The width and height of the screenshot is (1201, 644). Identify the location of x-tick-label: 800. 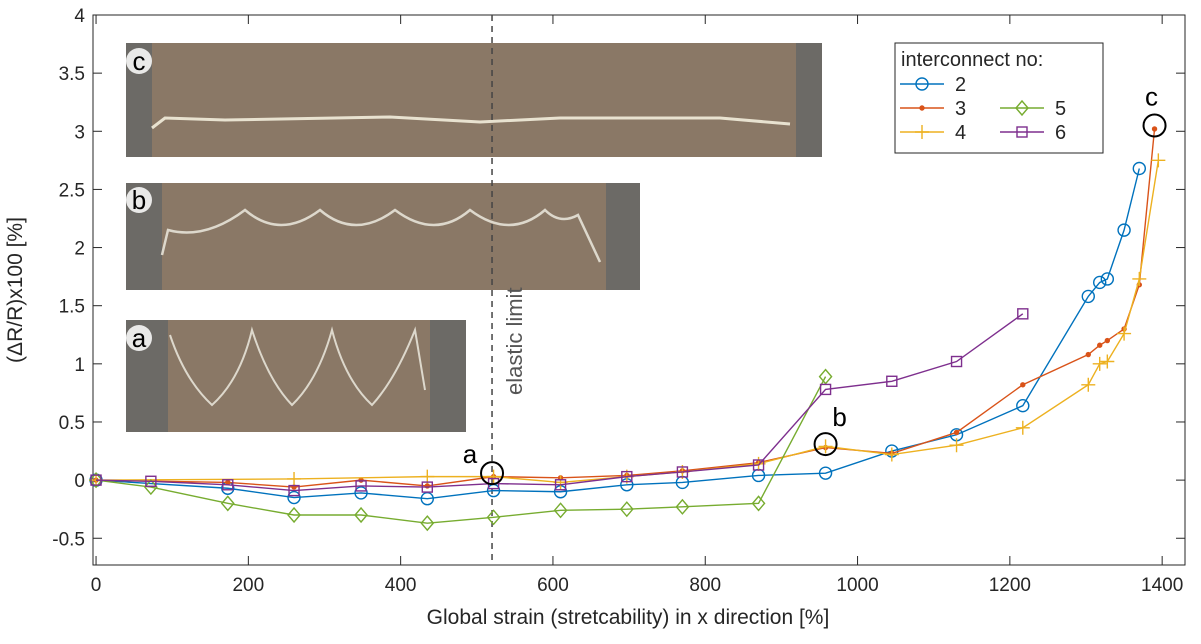
(705, 585).